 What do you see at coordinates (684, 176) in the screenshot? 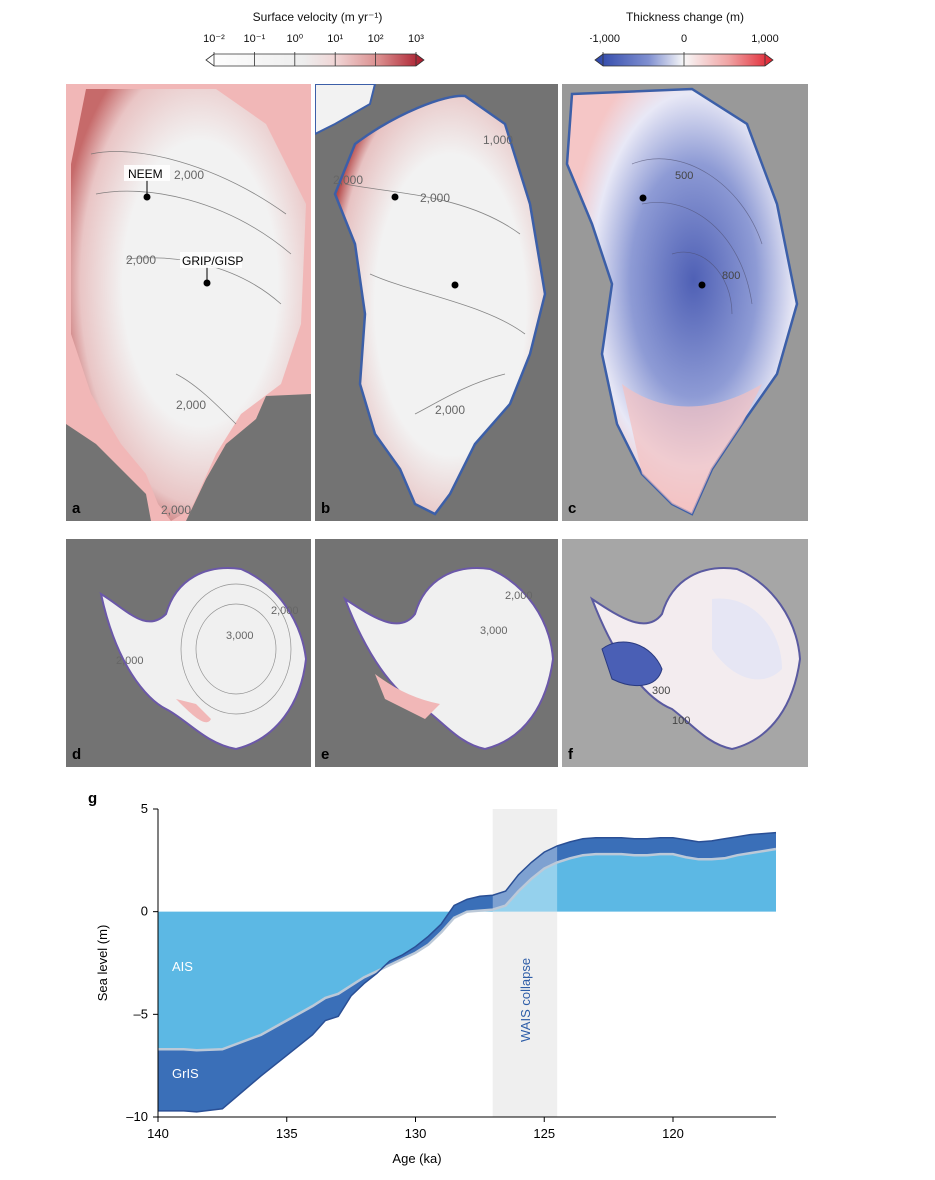
I see `contour-label: 500` at bounding box center [684, 176].